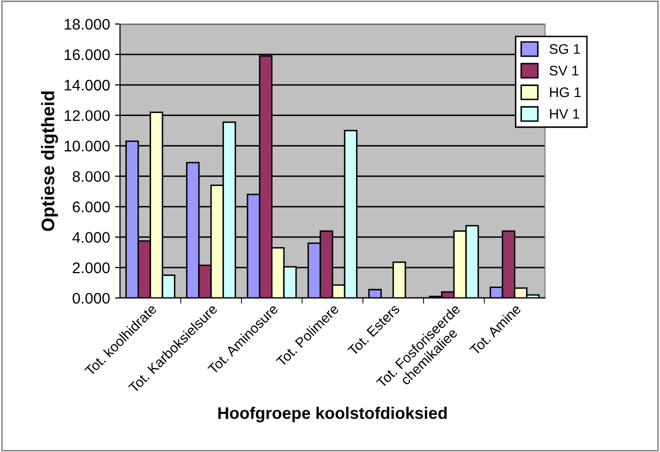 This screenshot has height=452, width=660. I want to click on legend-label: SV 1, so click(564, 71).